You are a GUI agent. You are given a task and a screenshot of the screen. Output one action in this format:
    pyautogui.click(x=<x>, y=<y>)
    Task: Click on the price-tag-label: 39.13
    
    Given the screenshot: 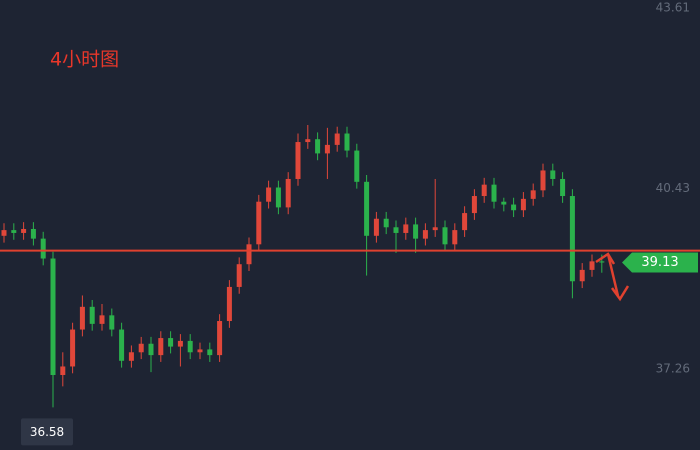 What is the action you would take?
    pyautogui.click(x=659, y=262)
    